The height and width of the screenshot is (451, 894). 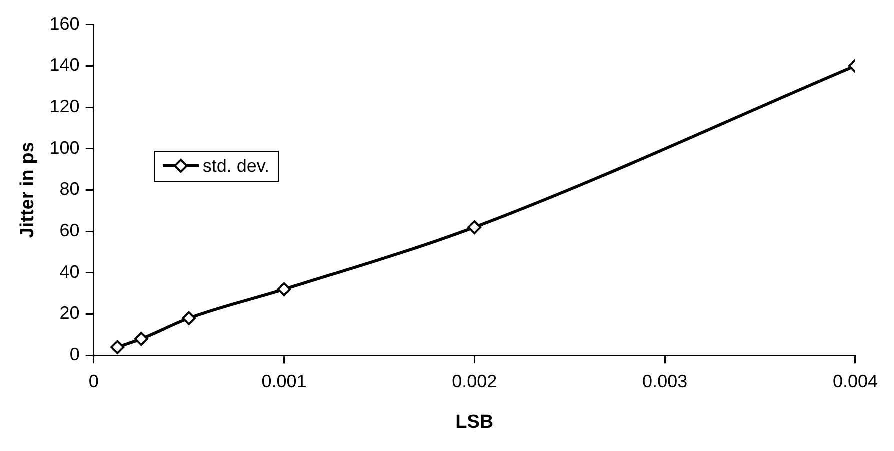 What do you see at coordinates (65, 65) in the screenshot?
I see `y-tick-label: 140` at bounding box center [65, 65].